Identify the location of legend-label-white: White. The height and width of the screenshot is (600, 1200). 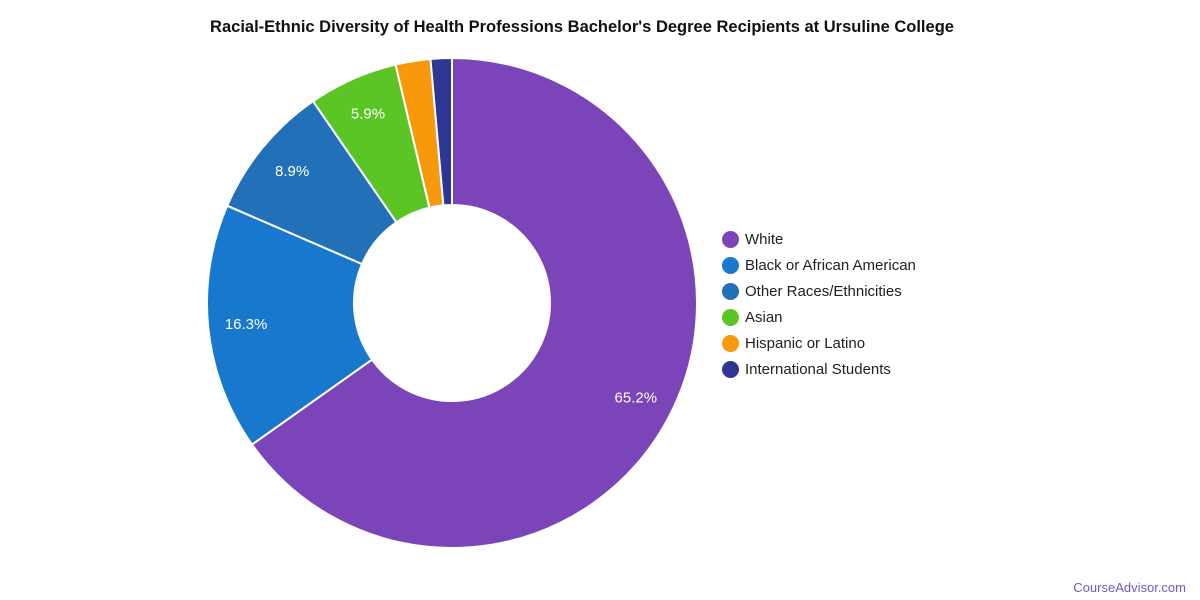
(764, 239).